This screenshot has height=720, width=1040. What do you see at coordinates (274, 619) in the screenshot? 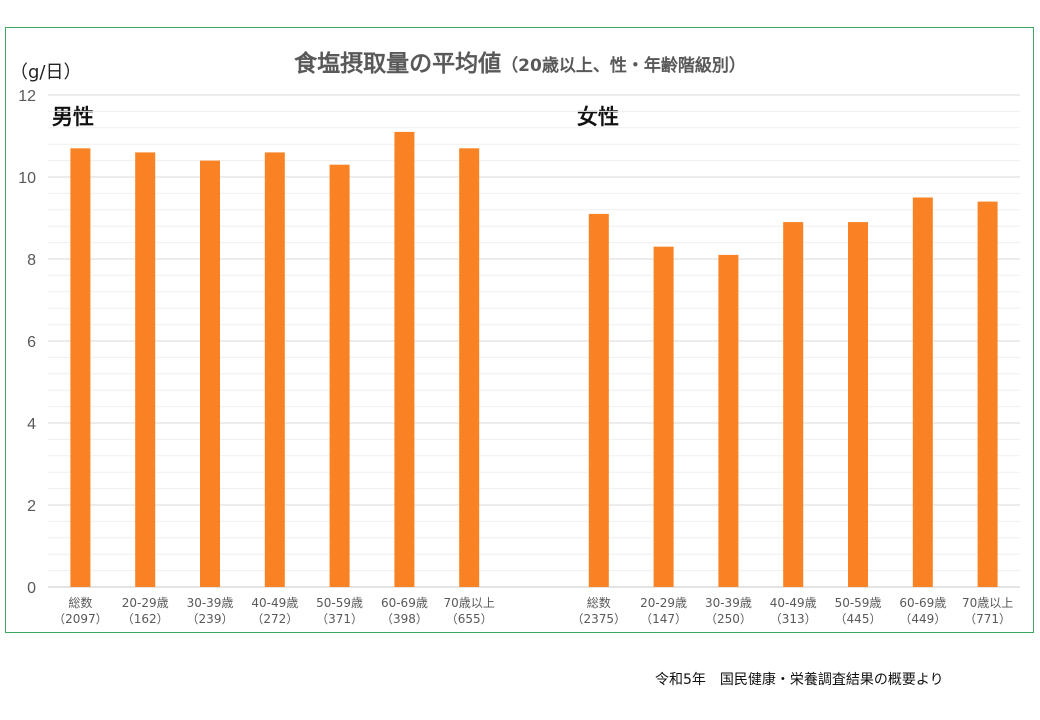
I see `x-tick-count: （272）` at bounding box center [274, 619].